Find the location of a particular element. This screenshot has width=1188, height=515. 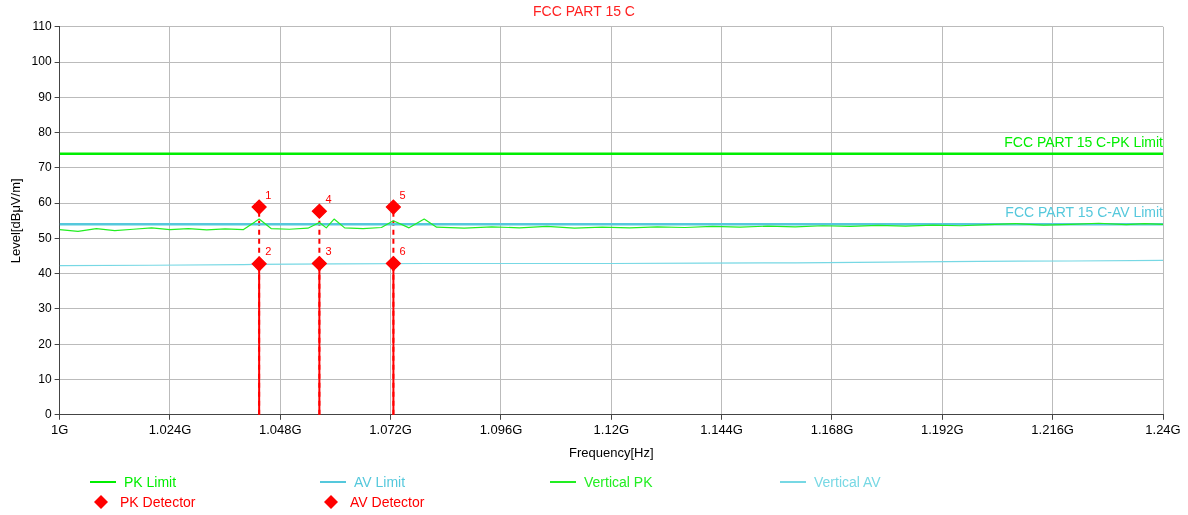

y-tick-label: 40 is located at coordinates (45, 273).